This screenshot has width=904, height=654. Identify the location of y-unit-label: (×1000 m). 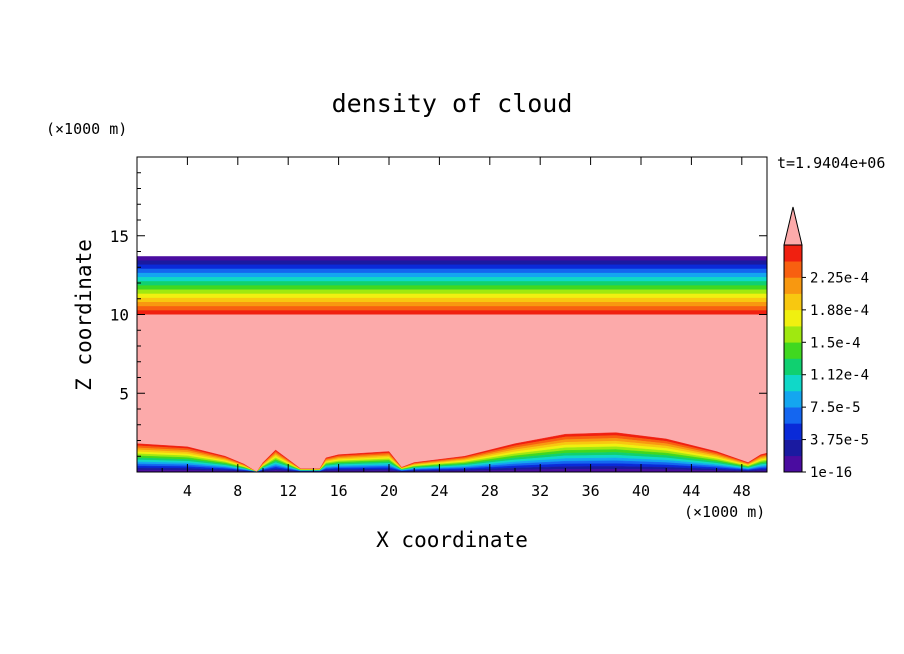
(86, 129).